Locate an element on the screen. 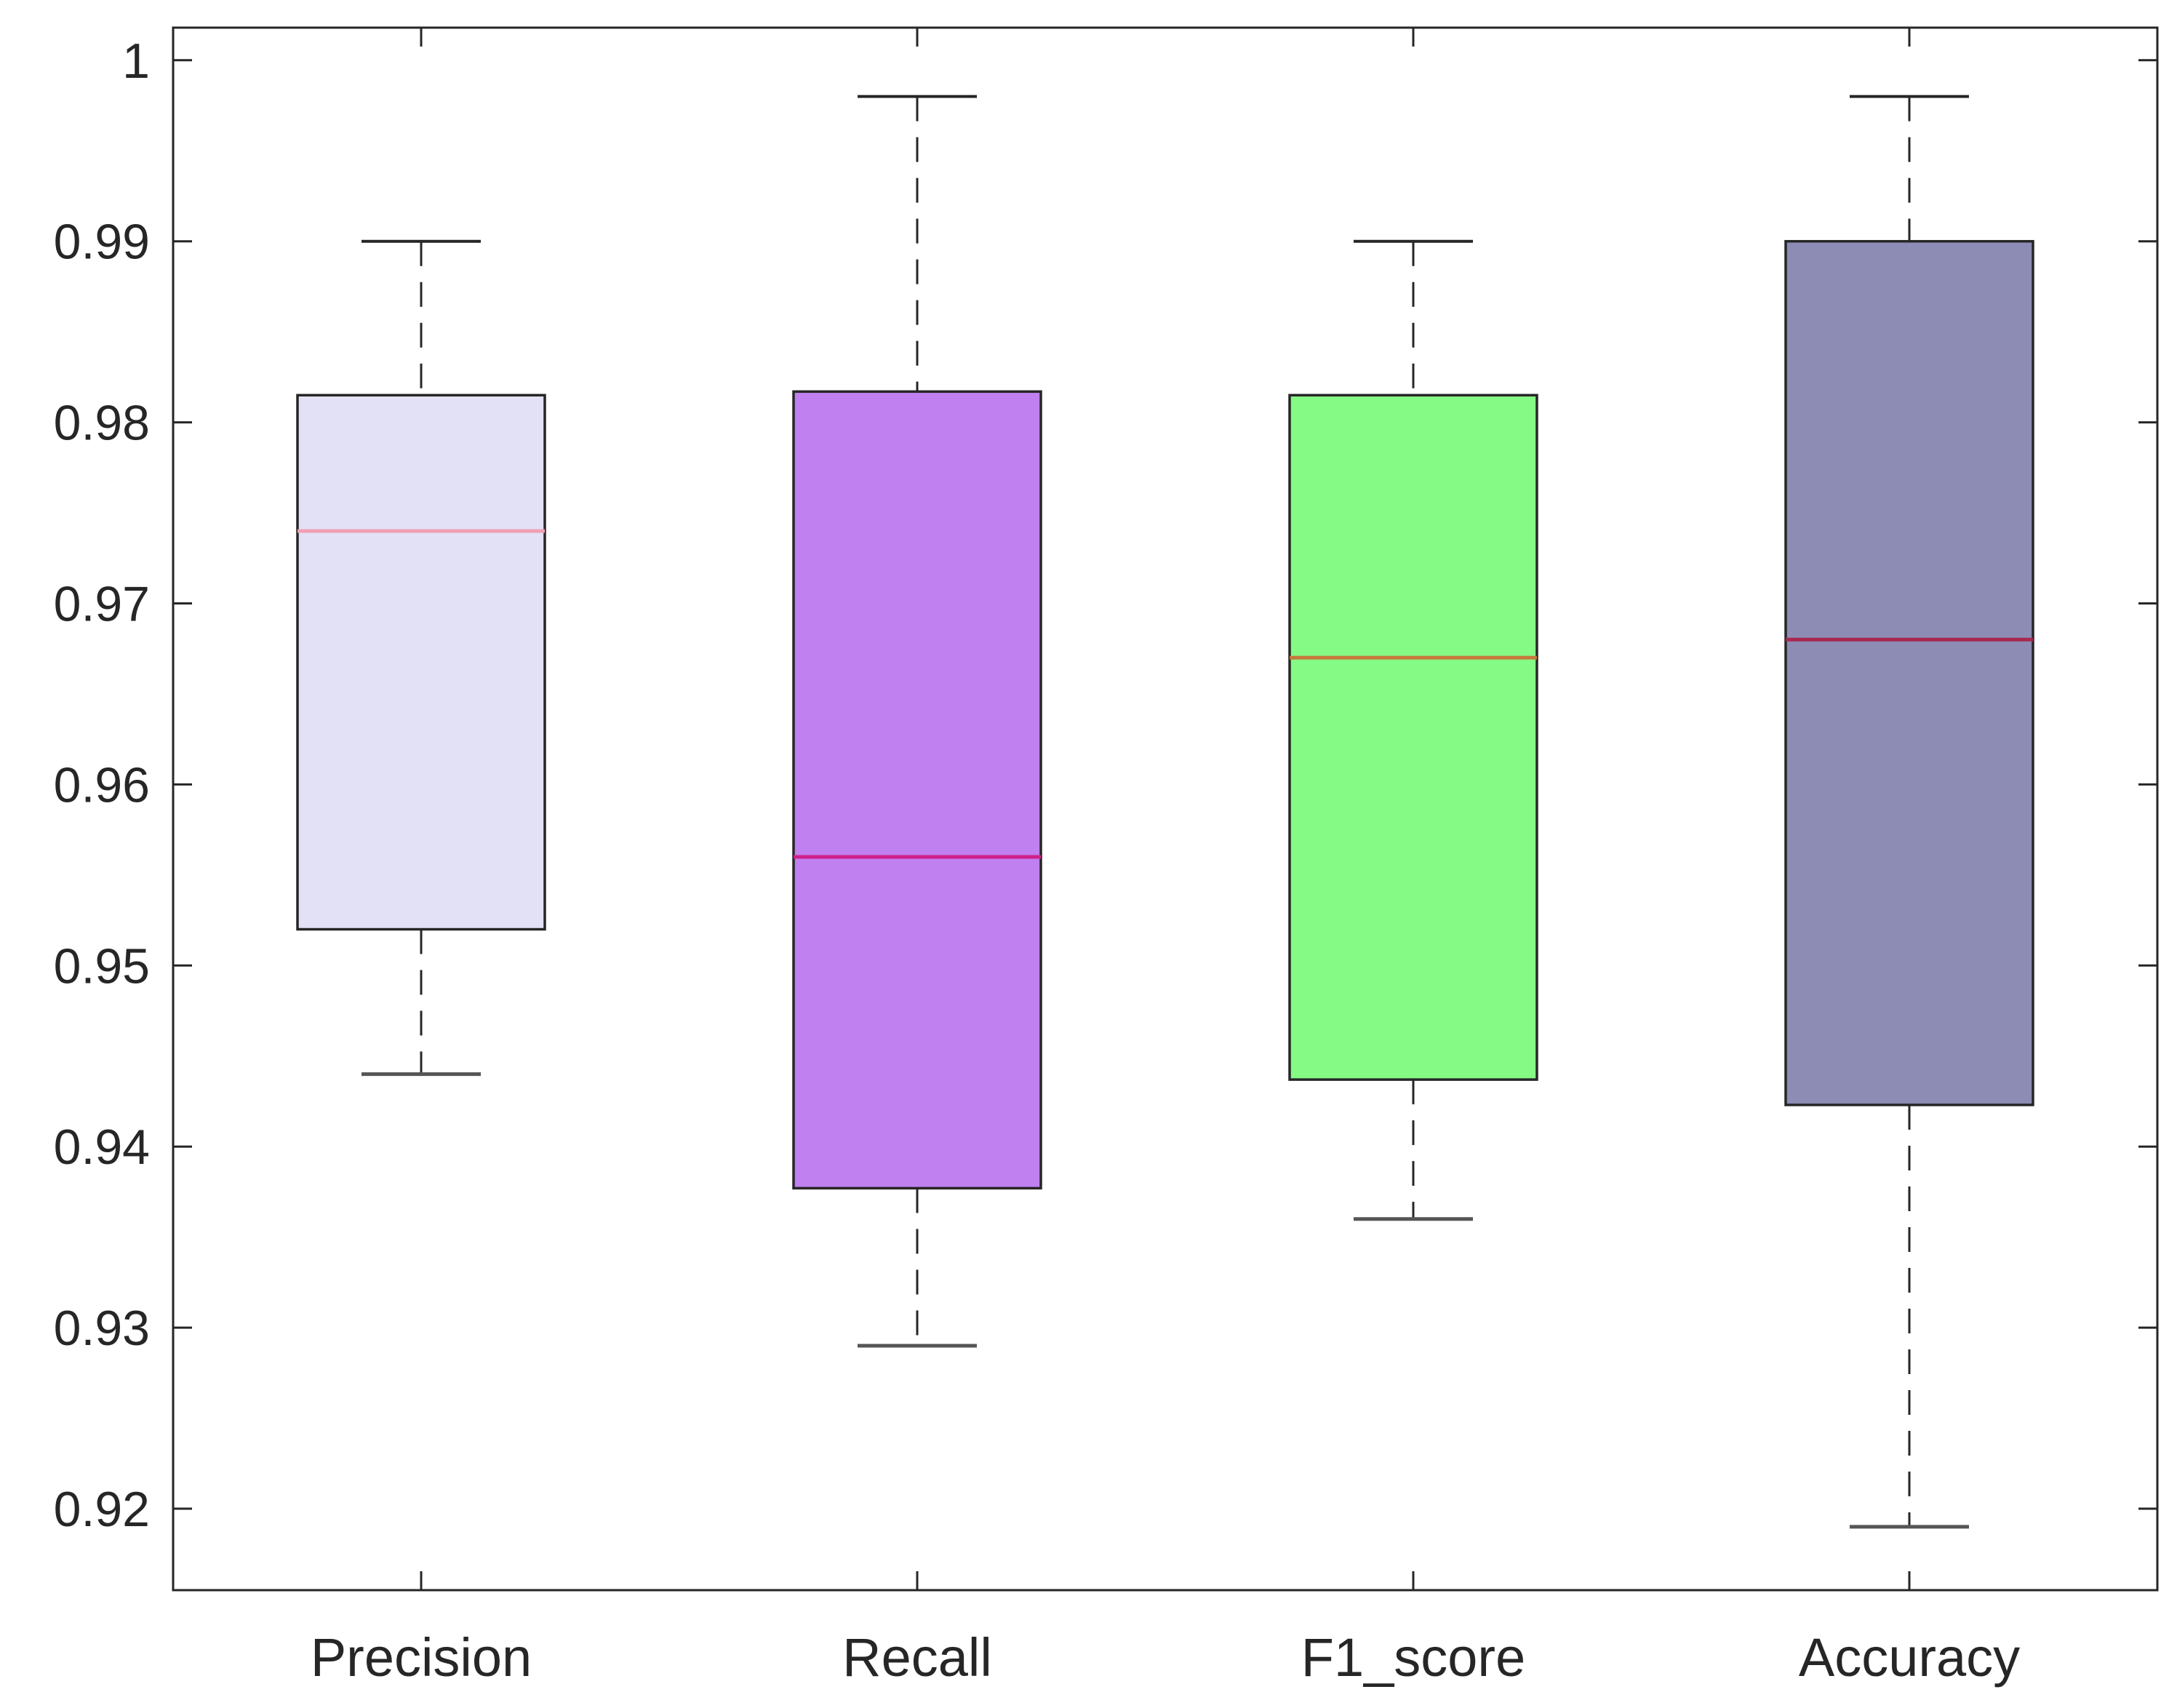 This screenshot has width=2177, height=1708. y-tick-label: 0.92 is located at coordinates (102, 1509).